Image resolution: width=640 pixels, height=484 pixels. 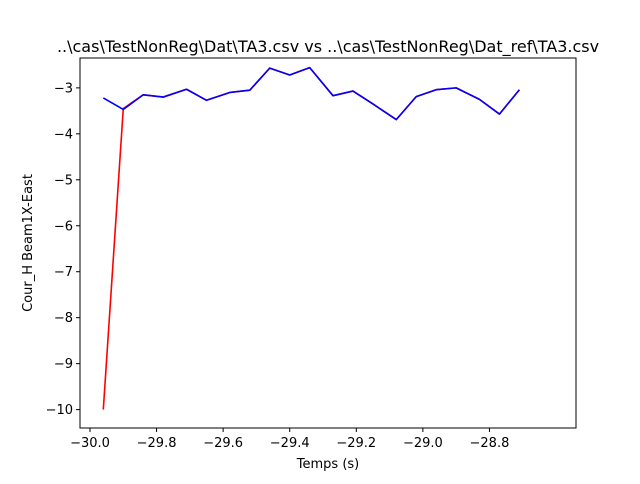 What do you see at coordinates (90, 443) in the screenshot?
I see `x-tick-label: −30.0` at bounding box center [90, 443].